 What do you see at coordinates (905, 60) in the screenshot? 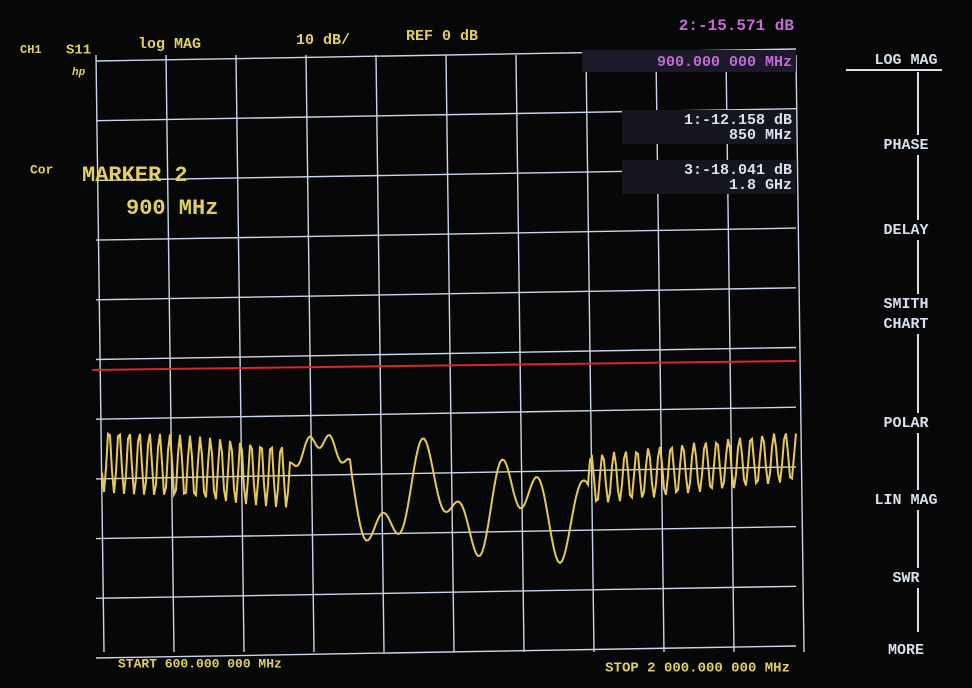
I see `softkey: LOG MAG` at bounding box center [905, 60].